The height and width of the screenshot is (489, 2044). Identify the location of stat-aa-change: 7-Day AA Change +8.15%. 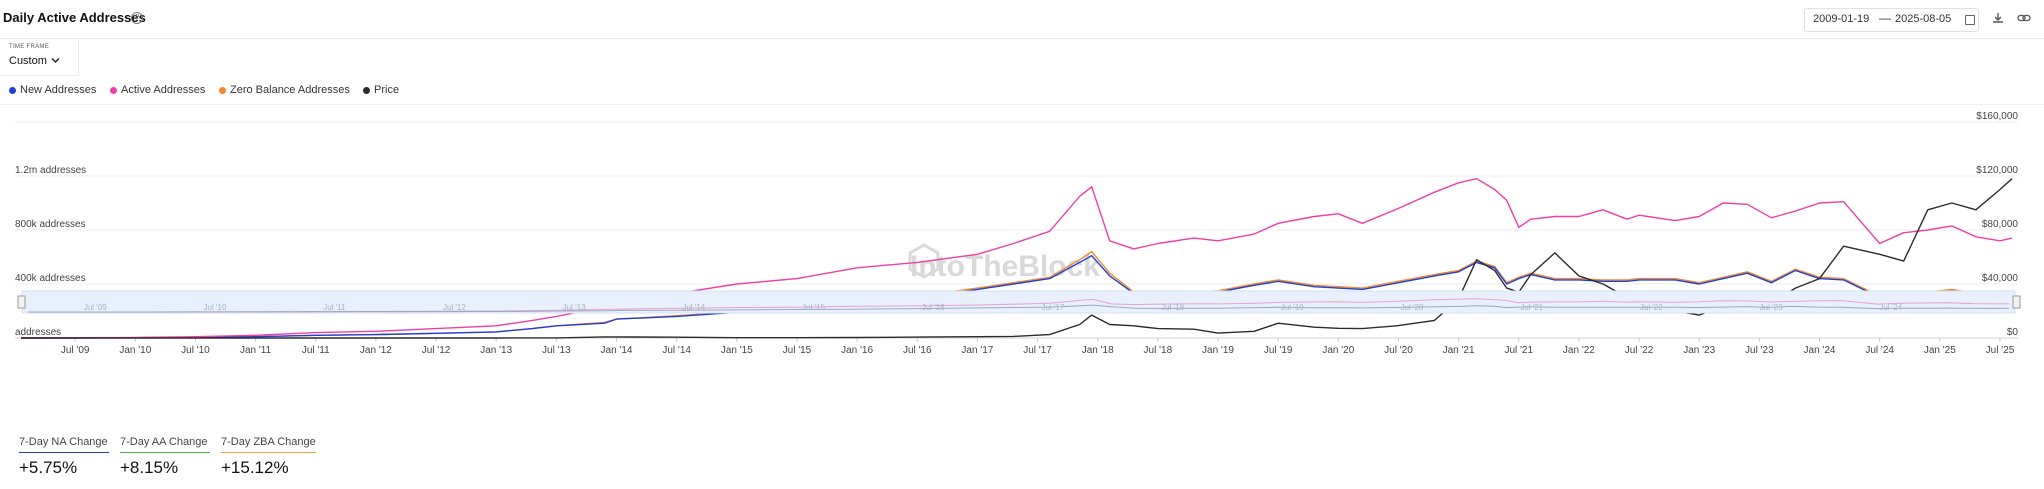
(165, 457).